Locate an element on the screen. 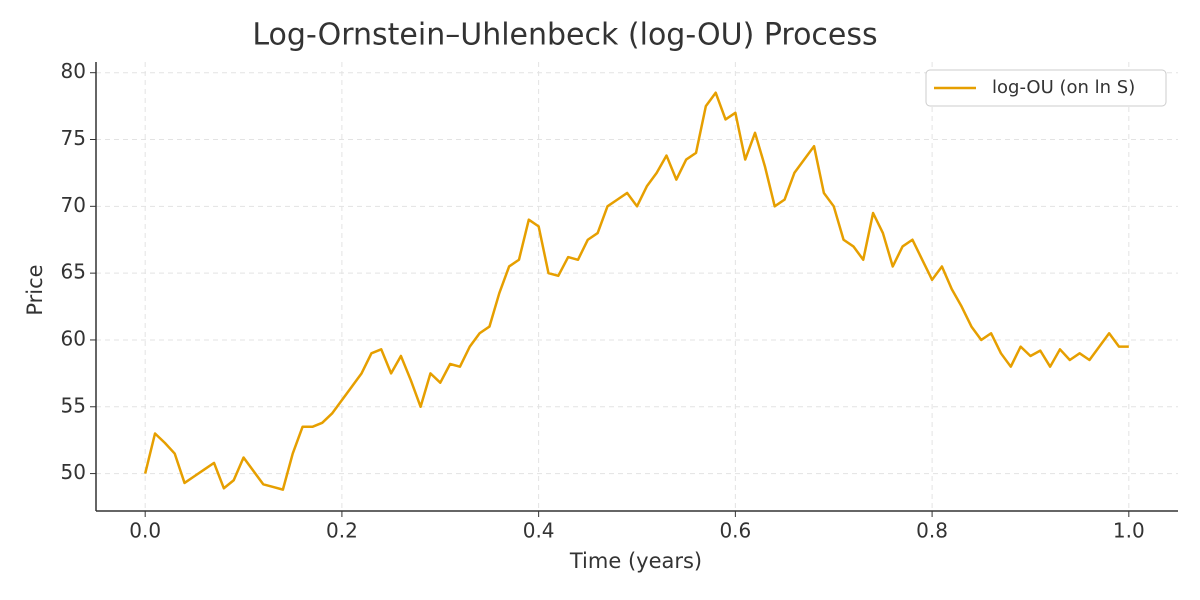 This screenshot has width=1200, height=600. legend-label: log-OU (on ln S) is located at coordinates (1063, 87).